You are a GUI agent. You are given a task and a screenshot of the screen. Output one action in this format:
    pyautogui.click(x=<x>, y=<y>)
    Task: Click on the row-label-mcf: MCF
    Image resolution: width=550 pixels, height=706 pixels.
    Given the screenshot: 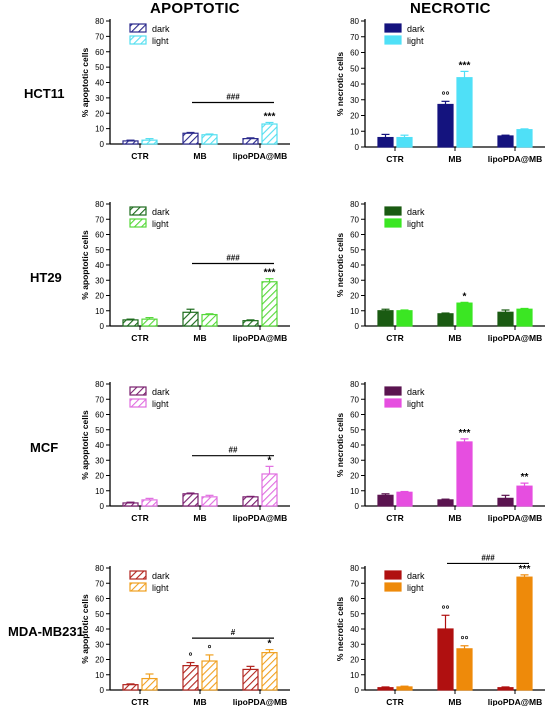 What is the action you would take?
    pyautogui.click(x=44, y=447)
    